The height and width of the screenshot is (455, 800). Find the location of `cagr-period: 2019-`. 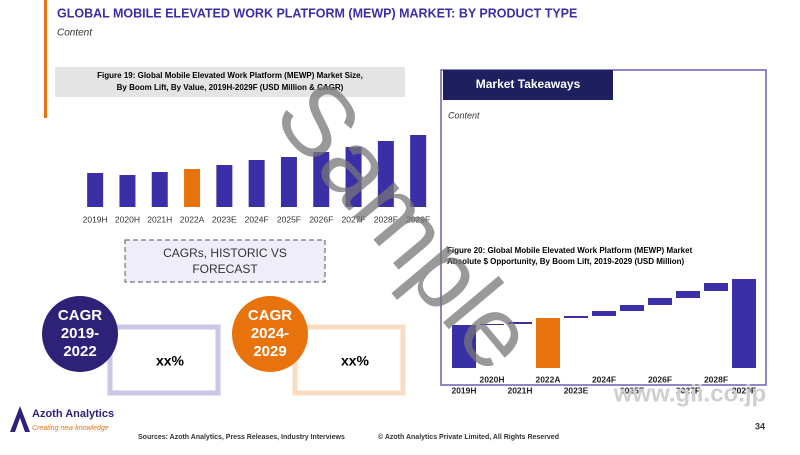

cagr-period: 2019- is located at coordinates (80, 333).